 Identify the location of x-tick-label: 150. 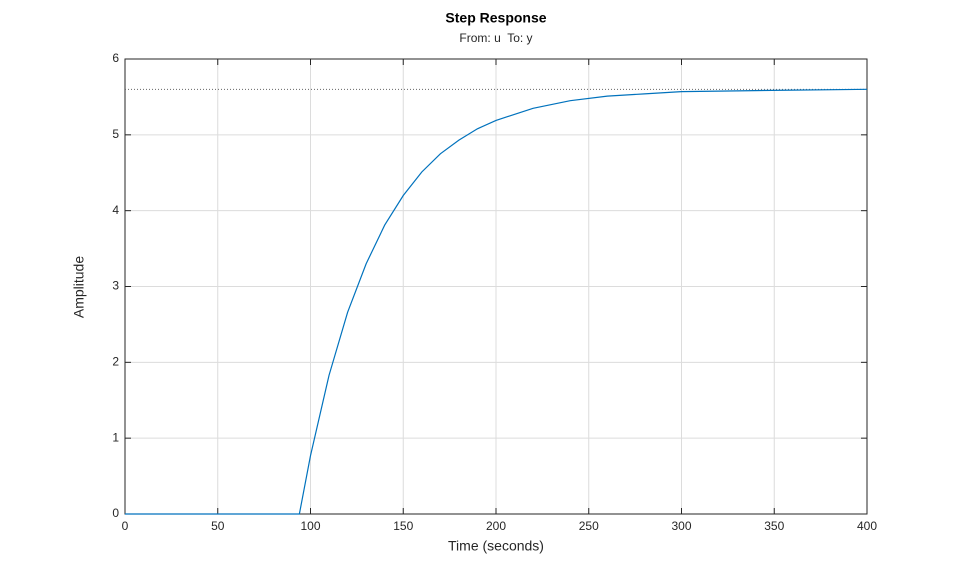
(403, 526).